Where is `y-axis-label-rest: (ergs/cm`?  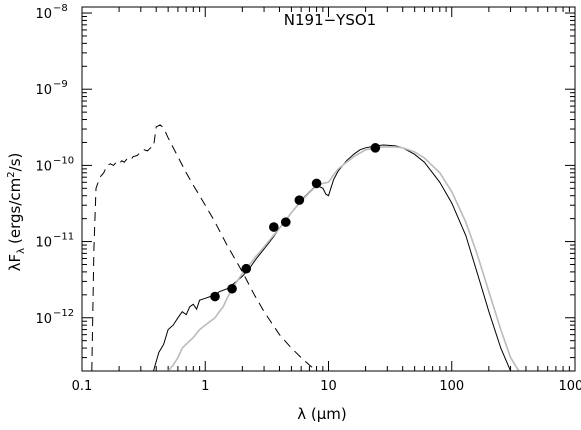
y-axis-label-rest: (ergs/cm is located at coordinates (15, 211).